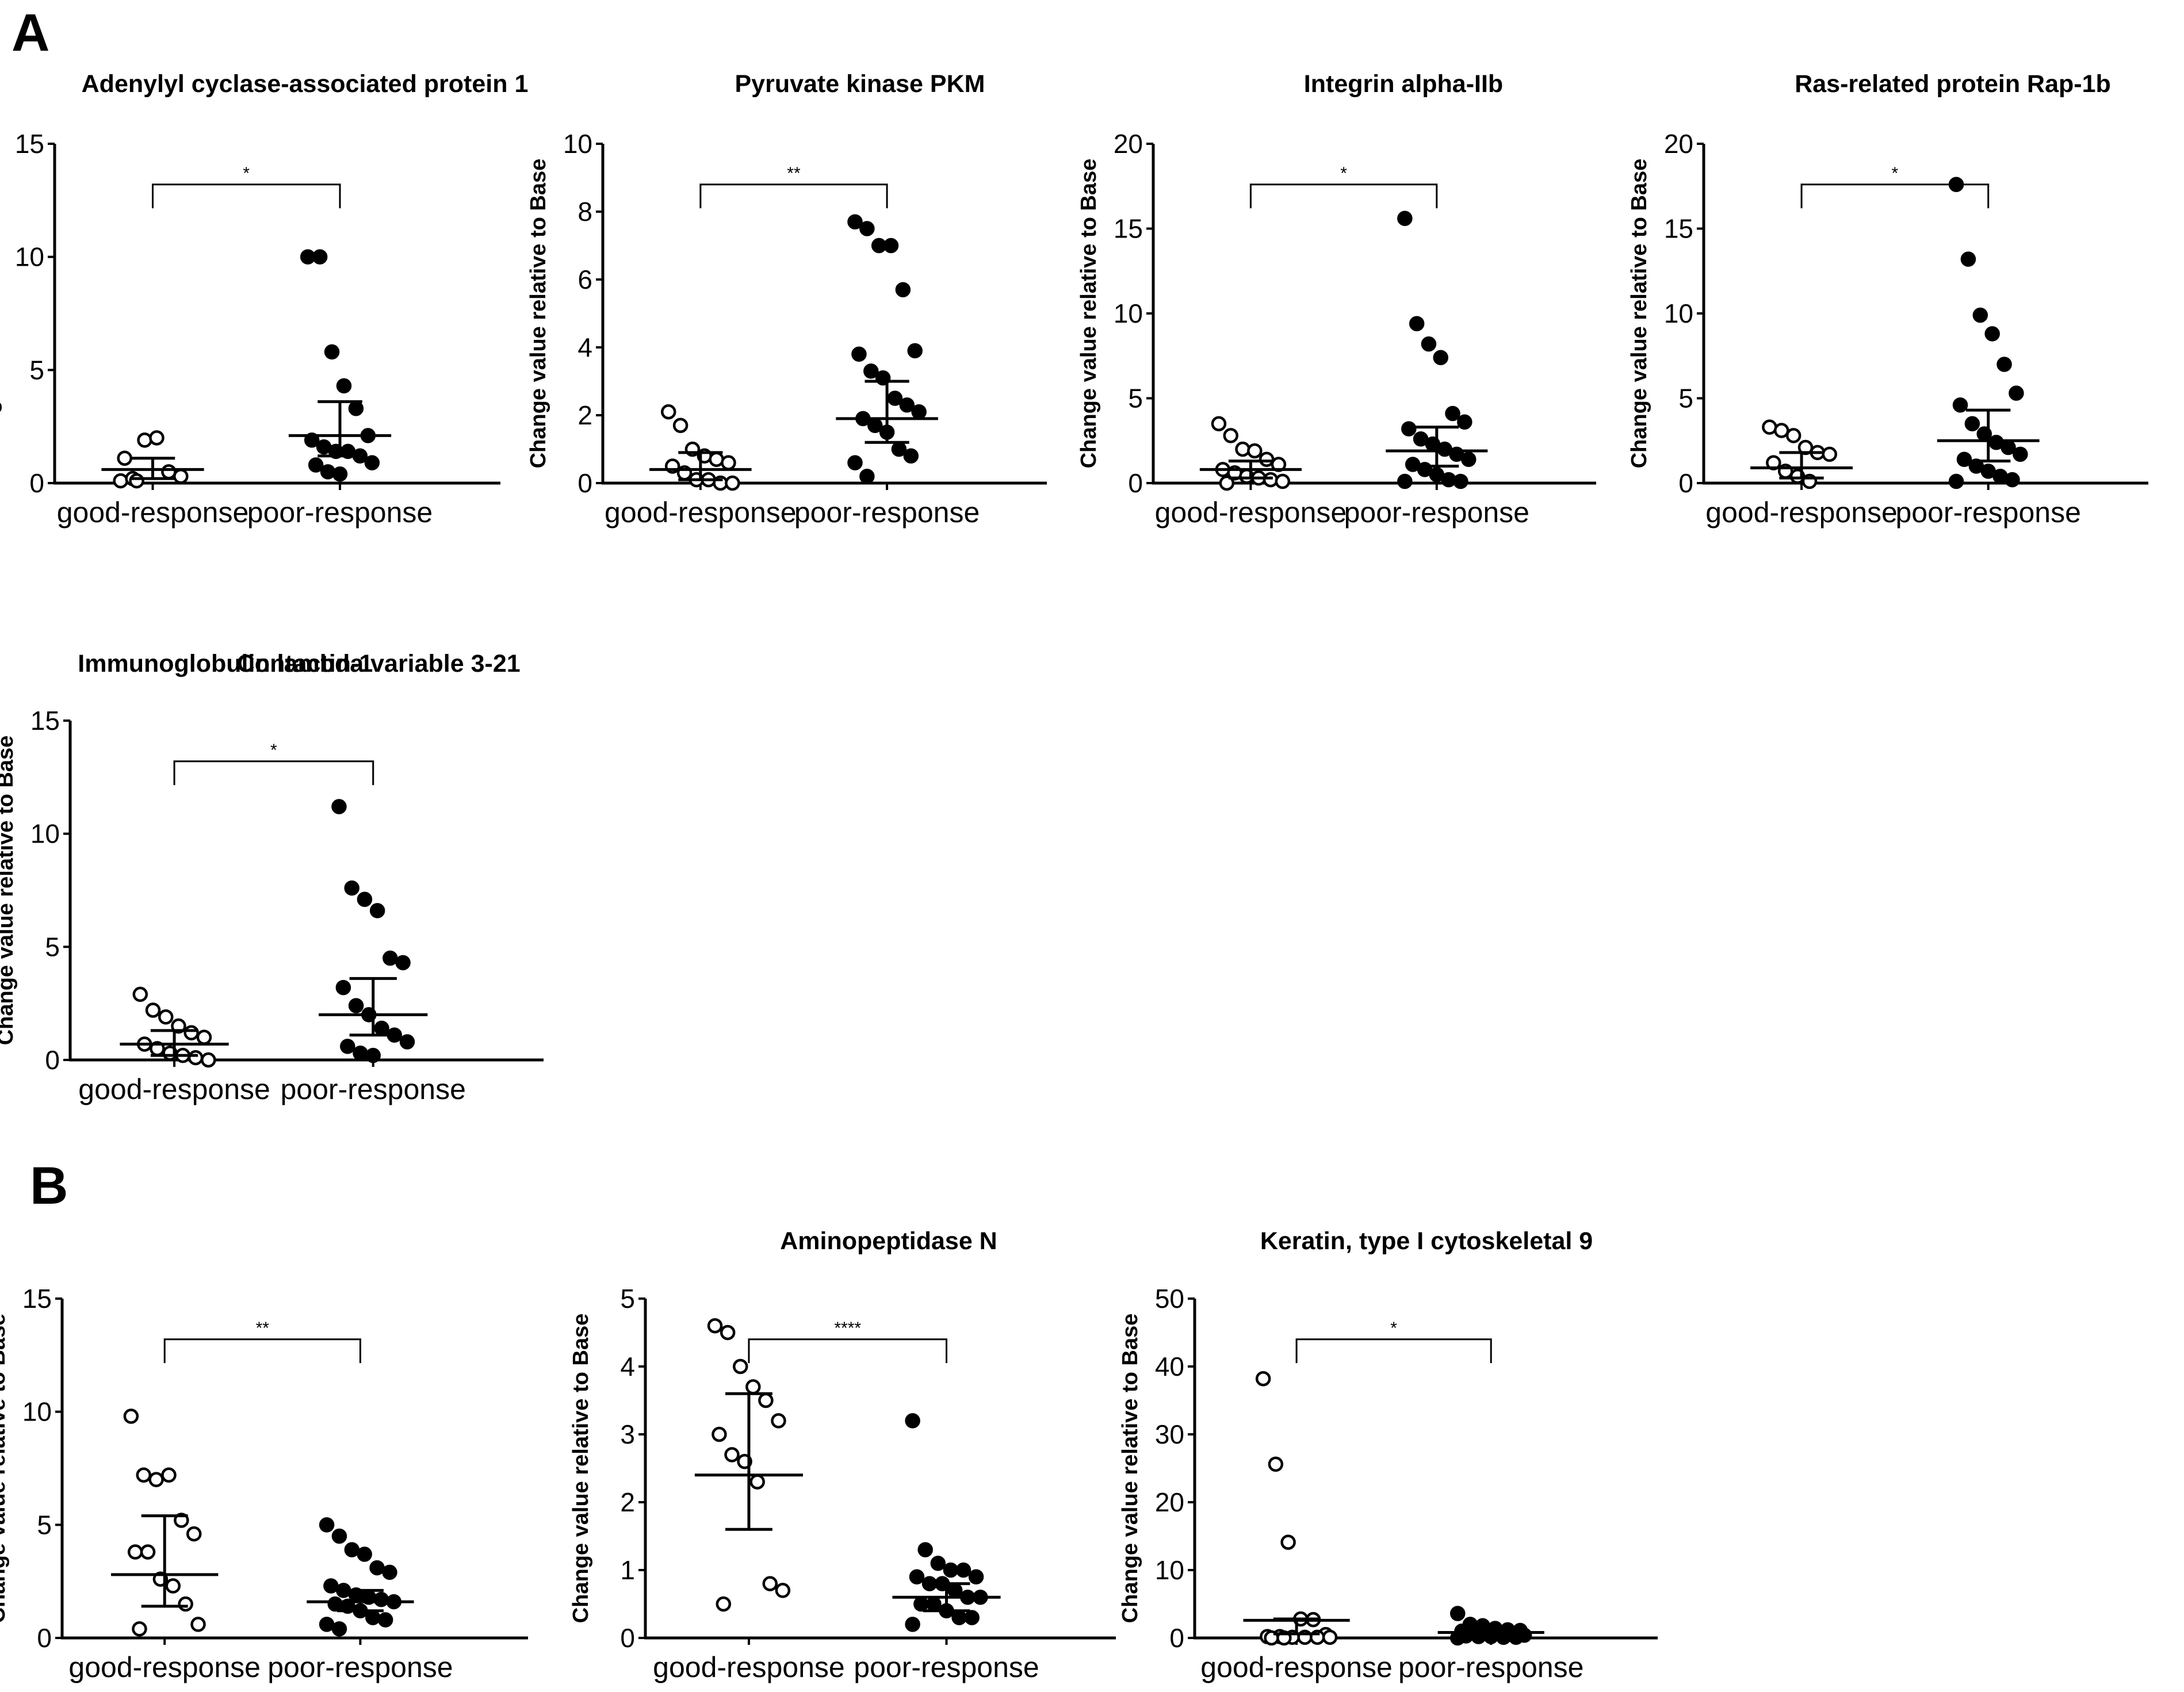 The image size is (2184, 1692). I want to click on y-tick-label: 2, so click(627, 1502).